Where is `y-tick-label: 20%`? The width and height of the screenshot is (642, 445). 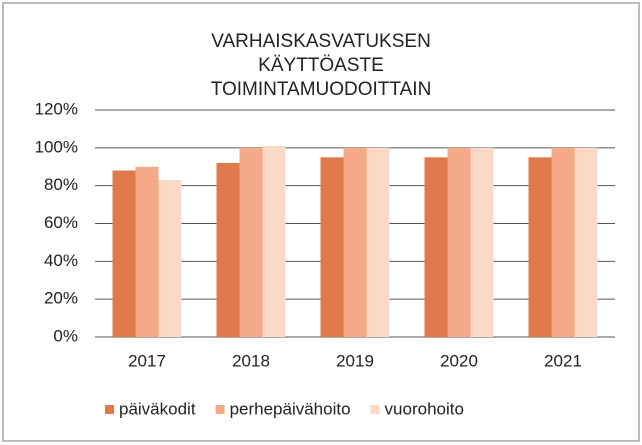
y-tick-label: 20% is located at coordinates (61, 298).